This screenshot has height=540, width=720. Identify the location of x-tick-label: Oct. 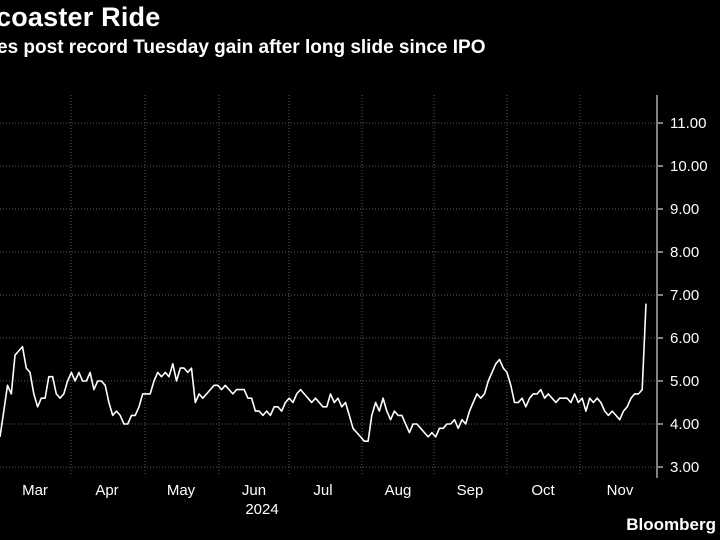
(543, 490).